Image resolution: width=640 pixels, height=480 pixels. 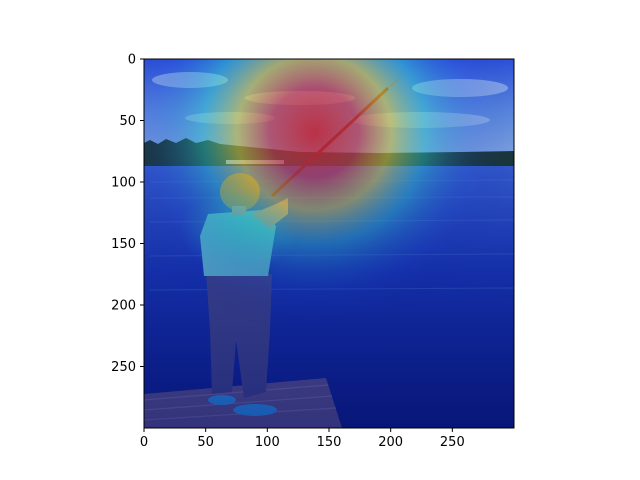 I want to click on x-tick-label-0: 0, so click(x=144, y=442).